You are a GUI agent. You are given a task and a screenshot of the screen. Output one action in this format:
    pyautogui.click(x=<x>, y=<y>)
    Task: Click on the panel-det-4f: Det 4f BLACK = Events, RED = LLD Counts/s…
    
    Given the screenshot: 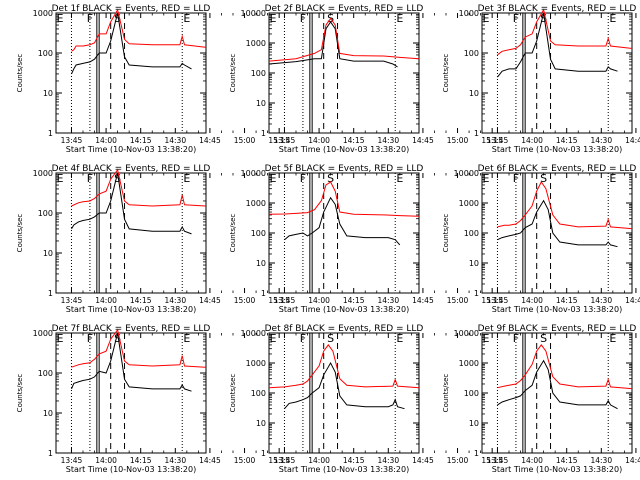 What is the action you would take?
    pyautogui.click(x=153, y=239)
    